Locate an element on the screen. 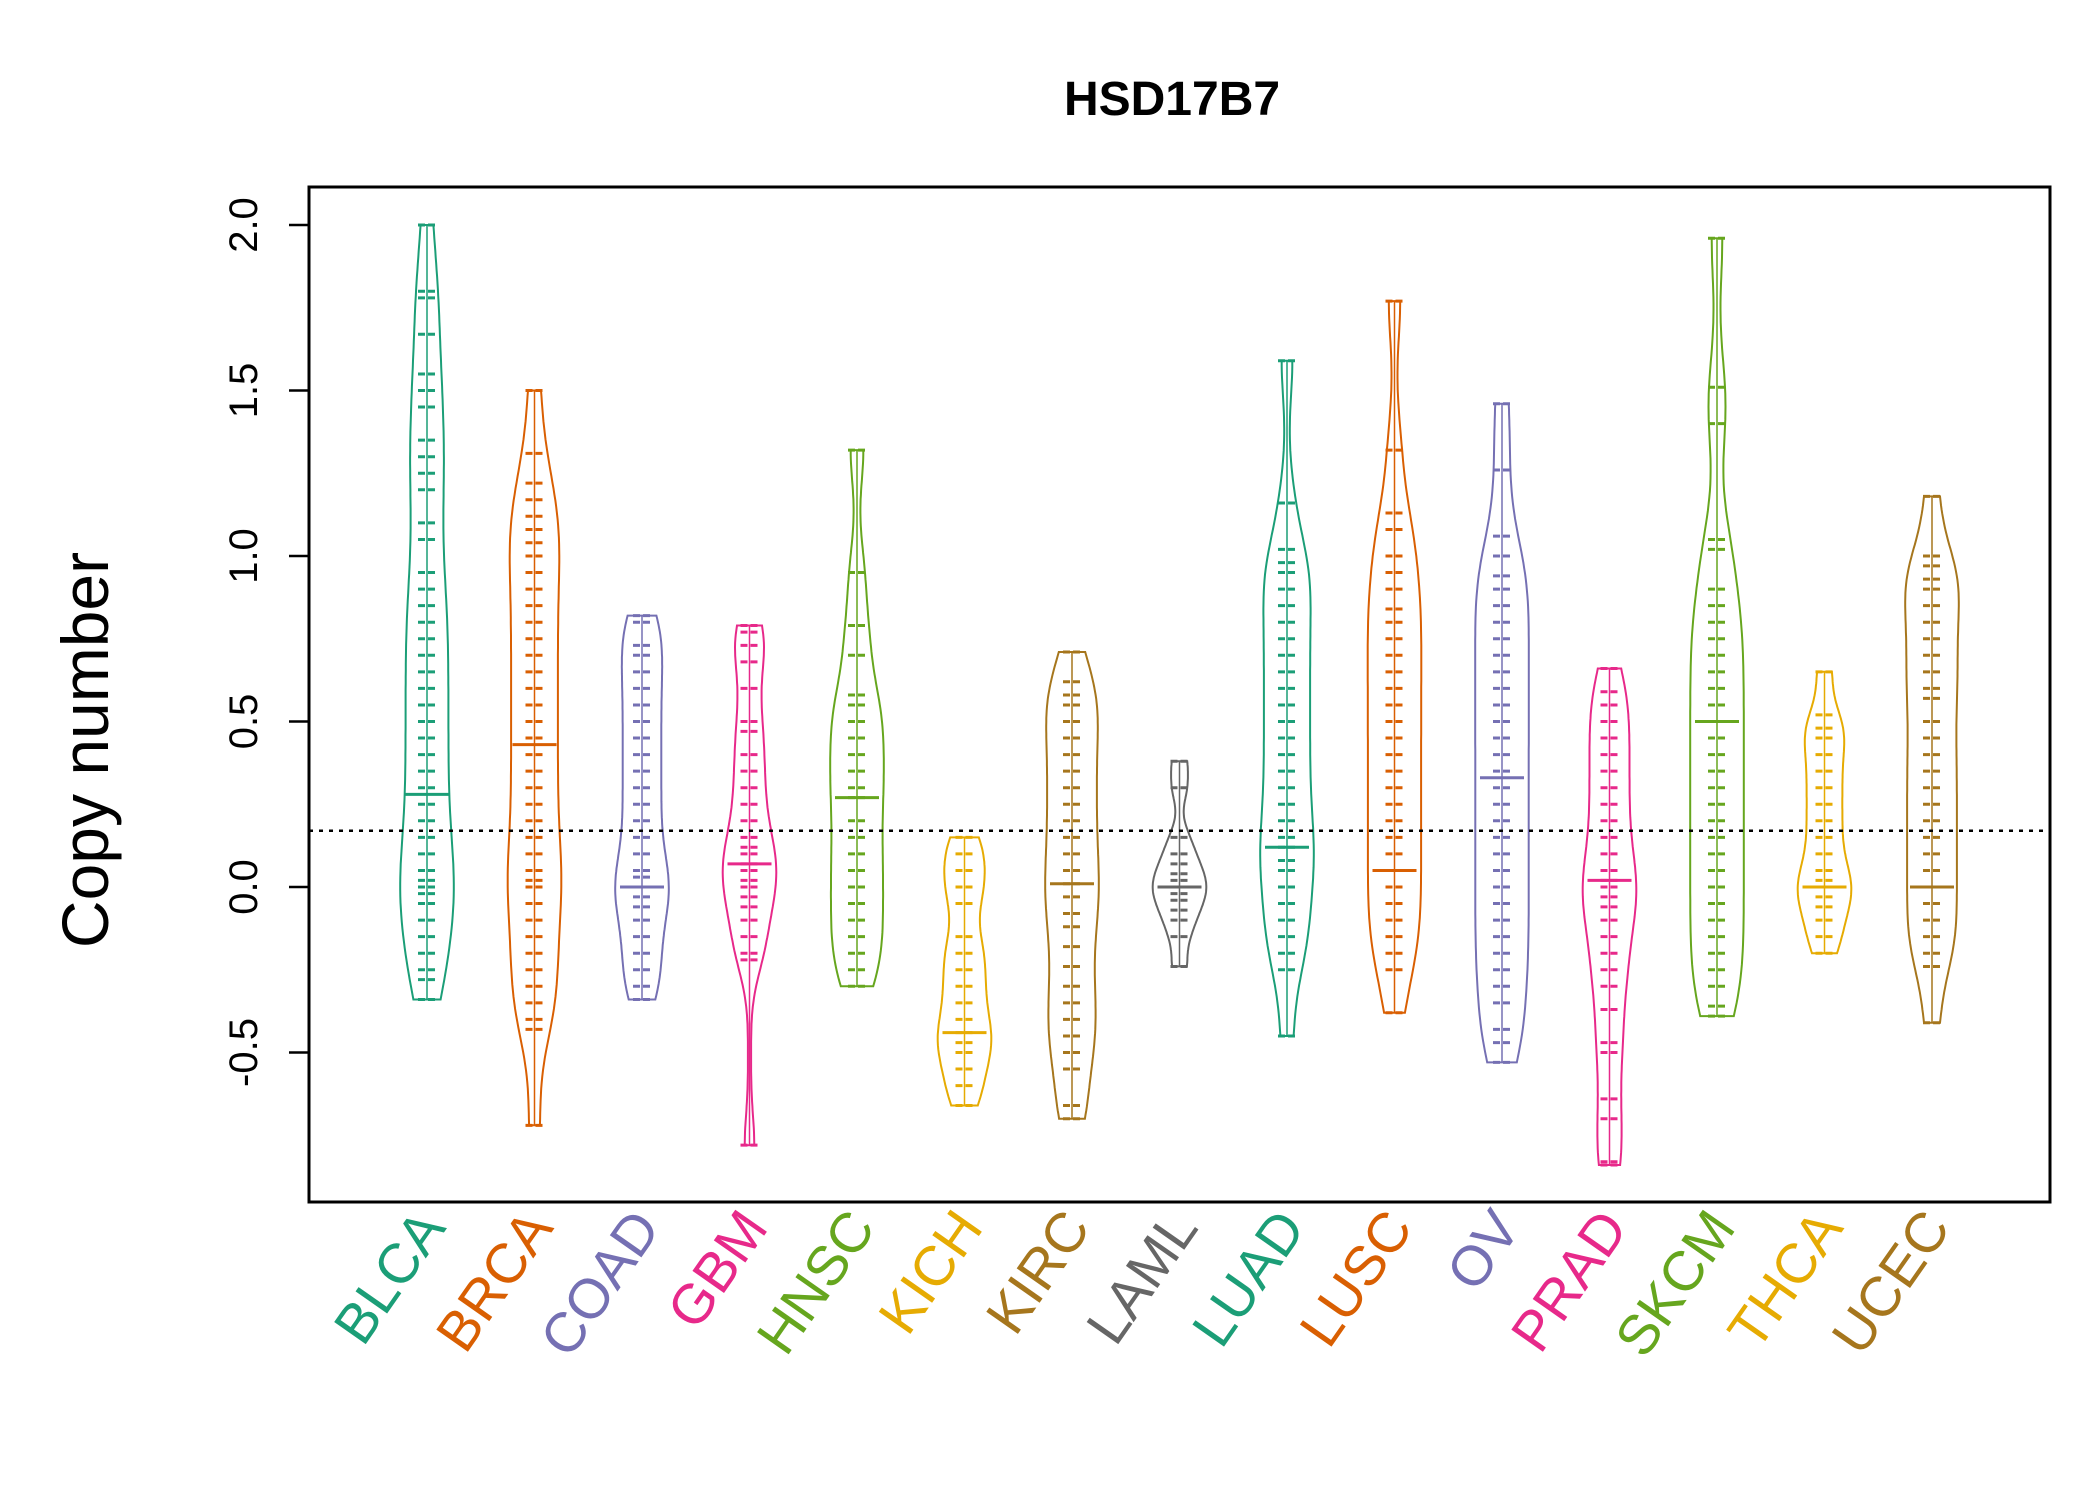 The height and width of the screenshot is (1500, 2100). bean-blca is located at coordinates (427, 612).